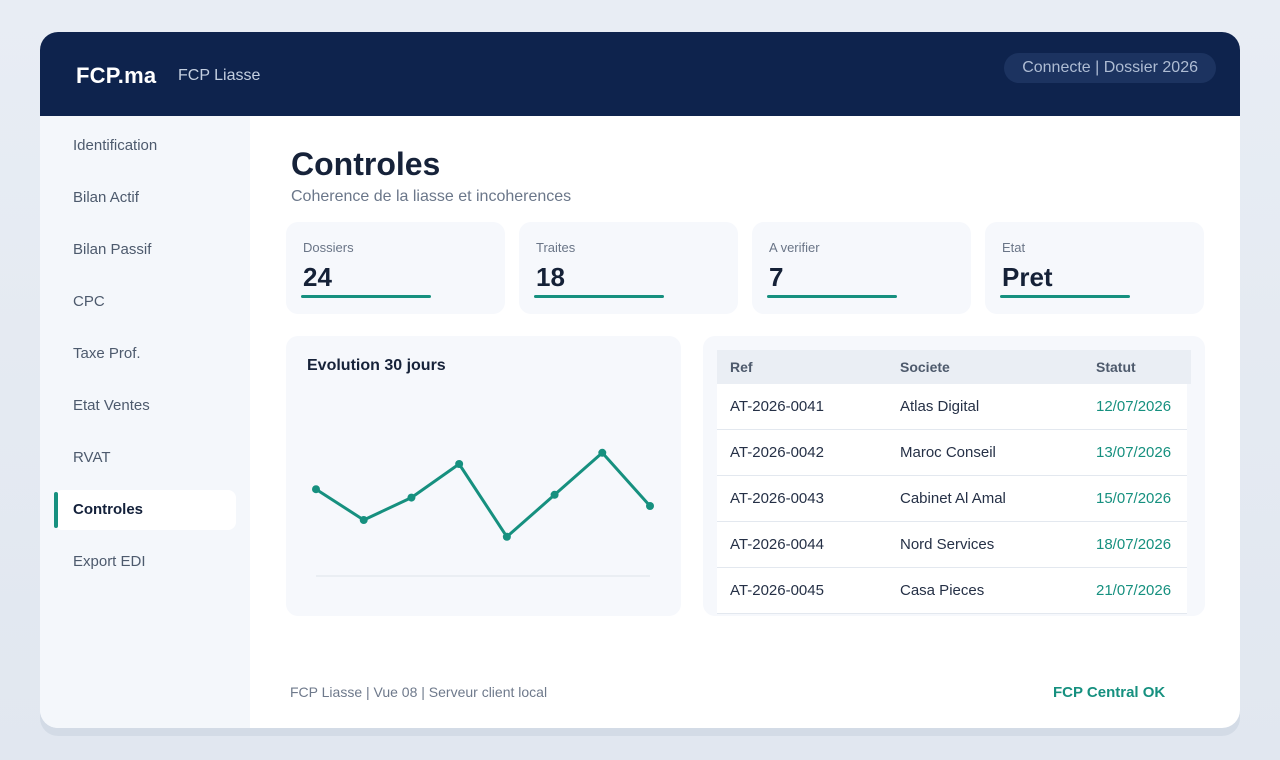 The image size is (1280, 760). I want to click on evolution-chart-card: Evolution 30 jours, so click(483, 476).